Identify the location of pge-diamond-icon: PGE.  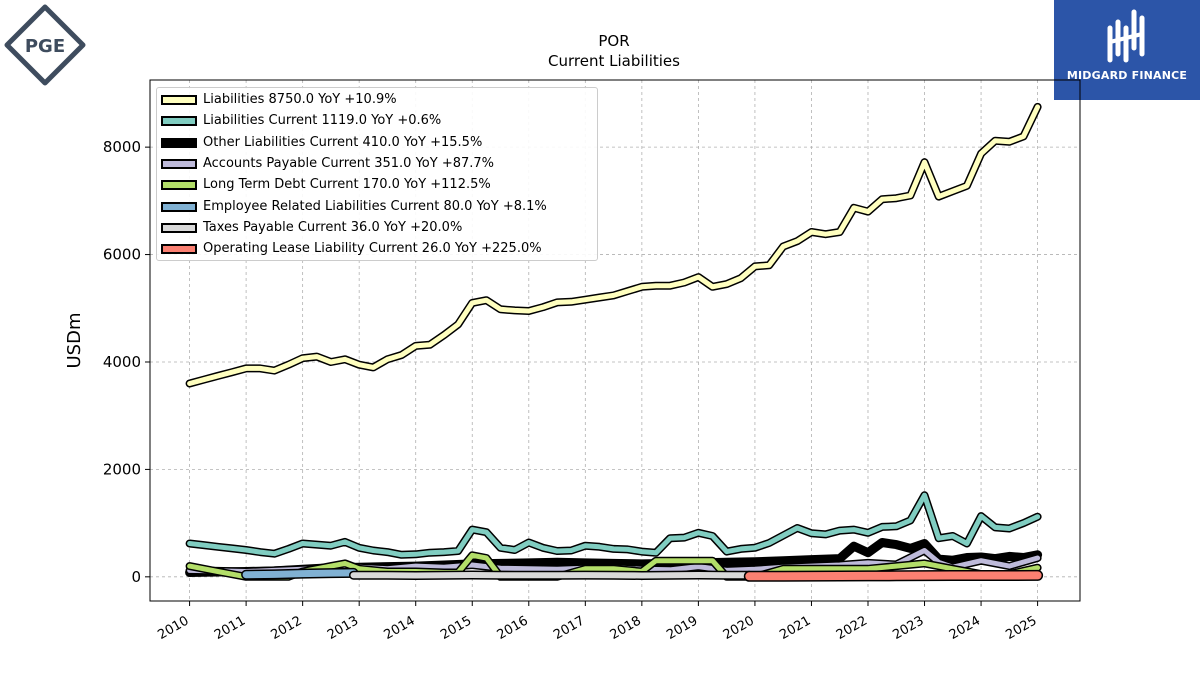
(45, 45).